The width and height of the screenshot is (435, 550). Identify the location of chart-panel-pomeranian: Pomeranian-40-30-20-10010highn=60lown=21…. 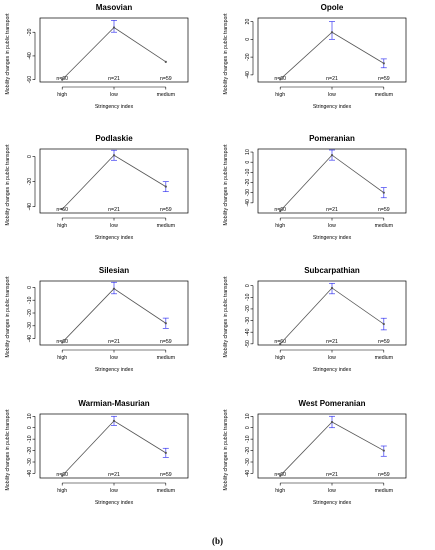
(315, 187).